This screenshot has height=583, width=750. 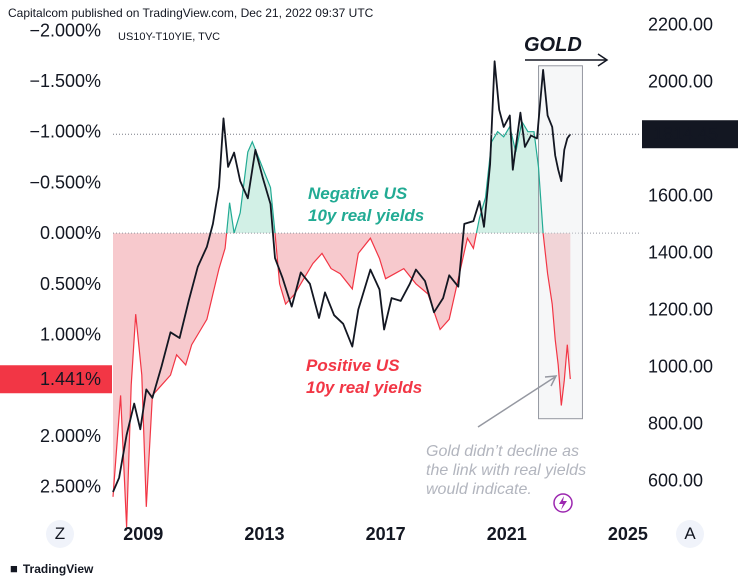 What do you see at coordinates (14, 568) in the screenshot?
I see `tradingview-logo-icon: ■` at bounding box center [14, 568].